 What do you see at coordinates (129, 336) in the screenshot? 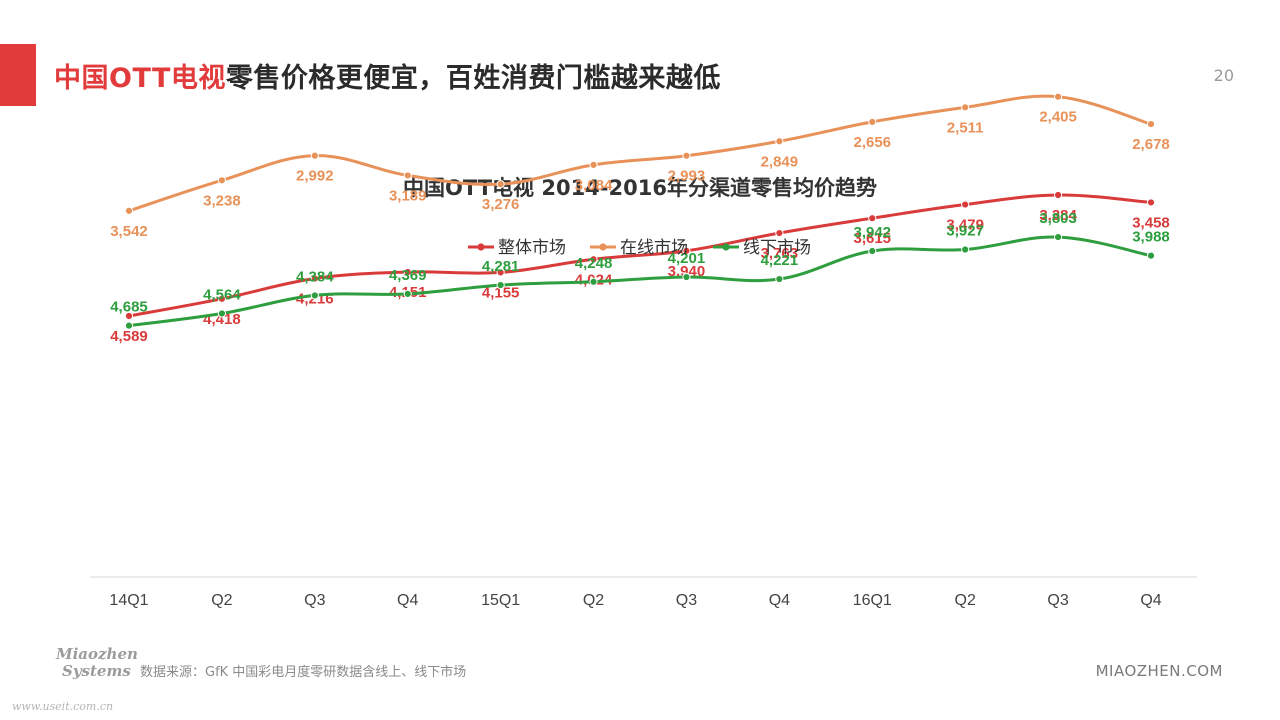
I see `data-label: 4,589` at bounding box center [129, 336].